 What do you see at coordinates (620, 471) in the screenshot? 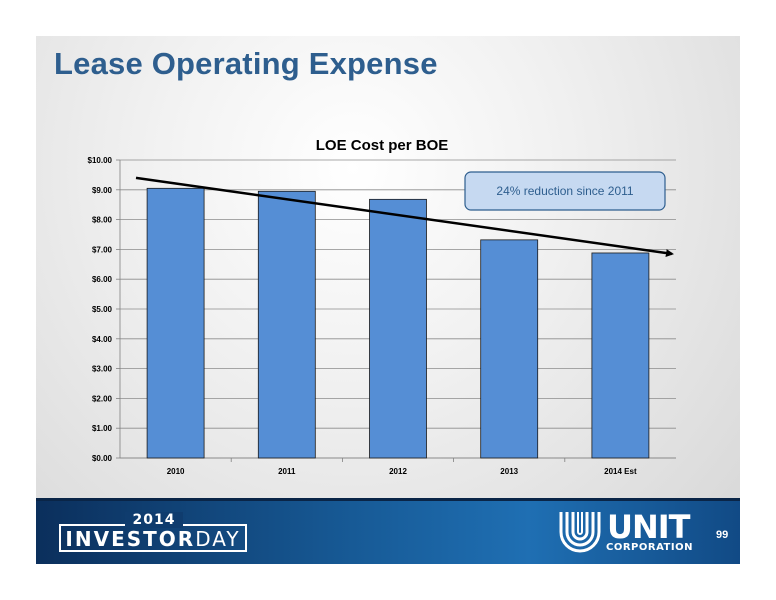
I see `x-tick-label: 2014 Est` at bounding box center [620, 471].